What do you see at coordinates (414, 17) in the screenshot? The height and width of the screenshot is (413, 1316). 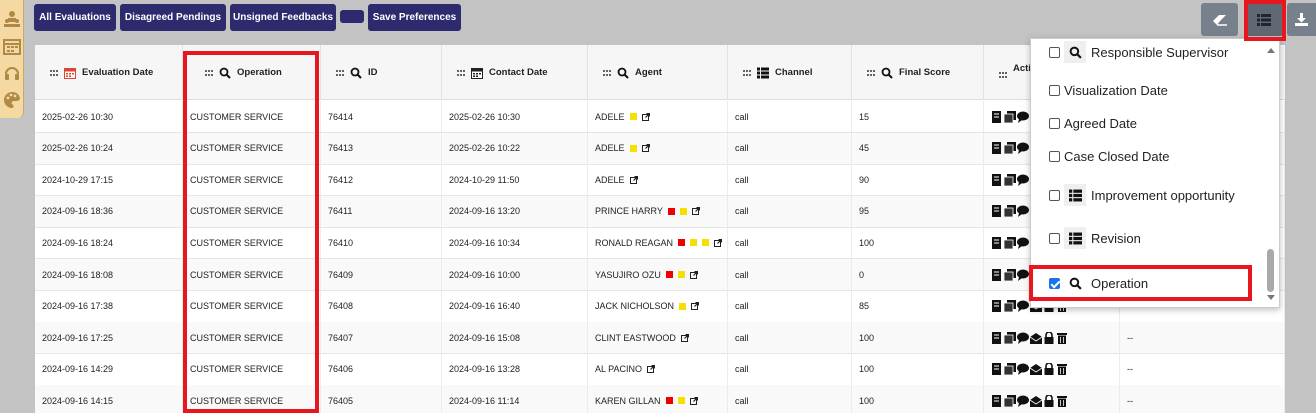 I see `save-preferences-button: Save Preferences` at bounding box center [414, 17].